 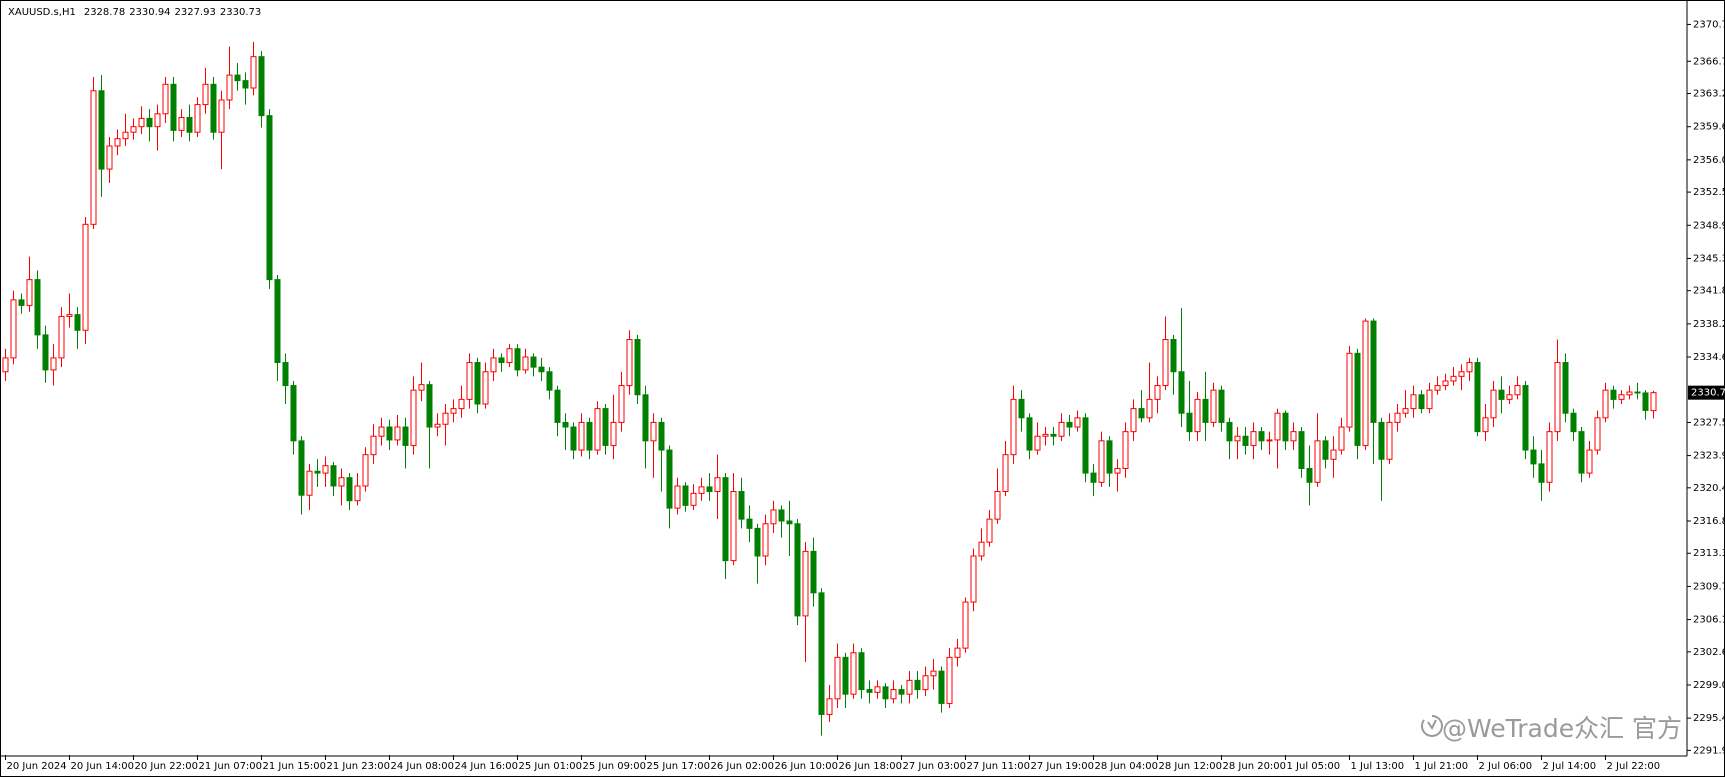 What do you see at coordinates (1442, 766) in the screenshot?
I see `x-tick-label: 1 Jul 21:00` at bounding box center [1442, 766].